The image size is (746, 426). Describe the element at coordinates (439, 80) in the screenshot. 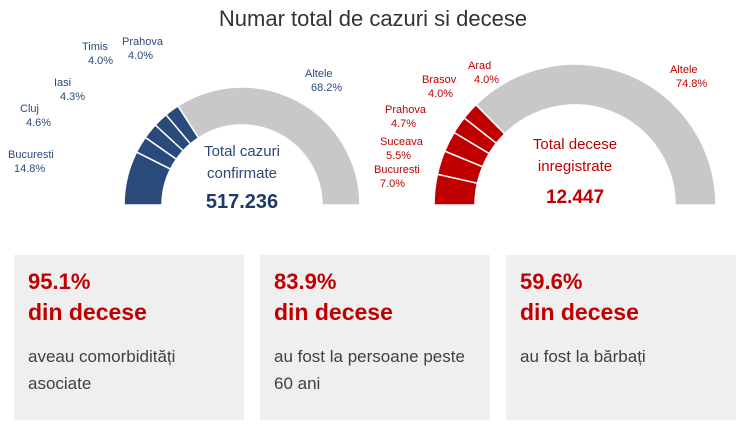

I see `slice-label: Brasov` at that location.